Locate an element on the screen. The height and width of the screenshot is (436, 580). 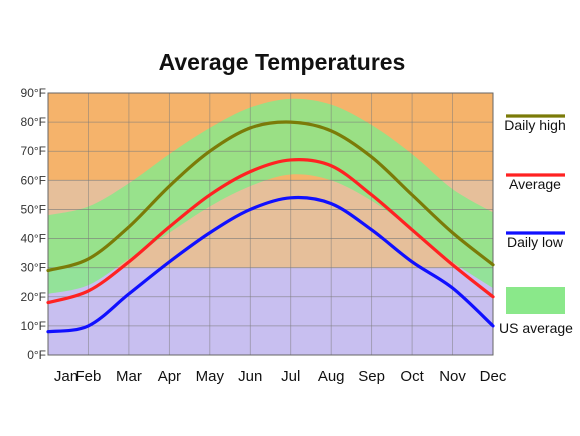
y-tick-label: 60°F is located at coordinates (33, 180).